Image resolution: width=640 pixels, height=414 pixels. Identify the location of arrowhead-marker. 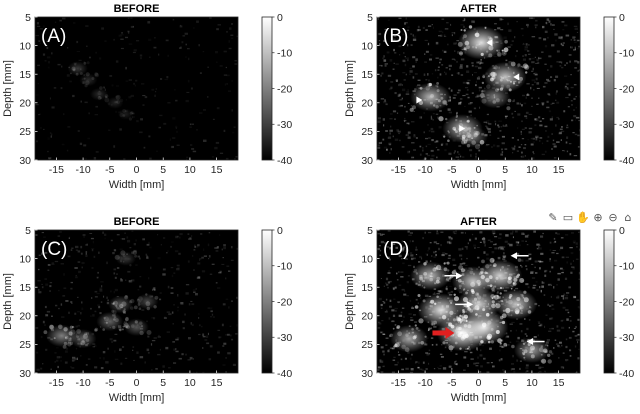
(489, 43).